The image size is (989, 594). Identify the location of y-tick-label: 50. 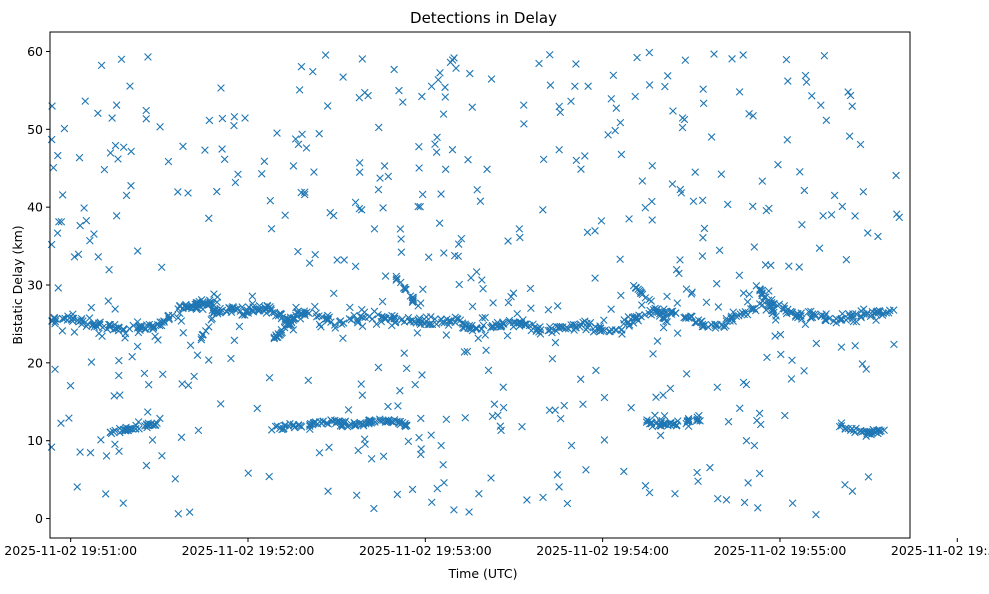
(35, 129).